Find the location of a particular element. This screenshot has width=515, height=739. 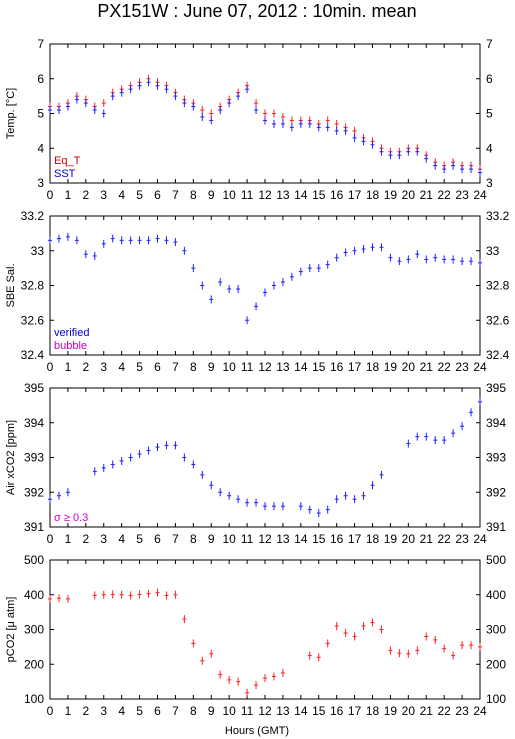

x-tick-label: 2 is located at coordinates (85, 539).